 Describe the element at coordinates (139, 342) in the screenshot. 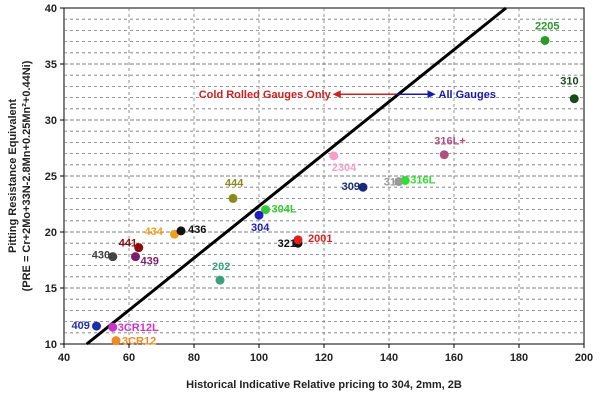

I see `label-3cr12: 3CR12` at that location.